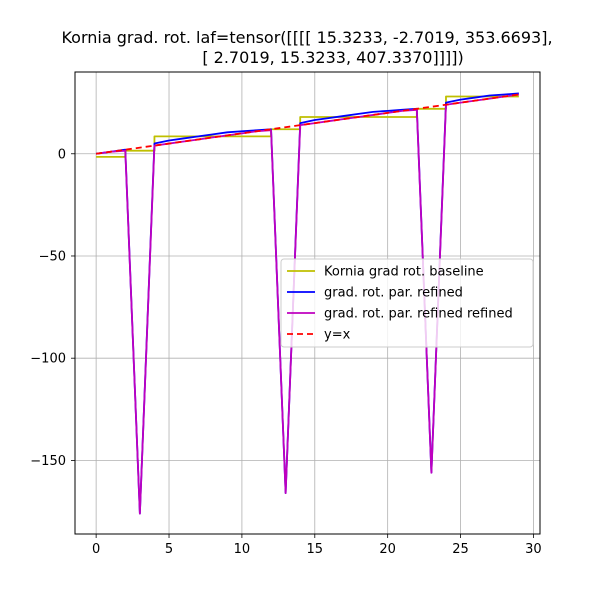  Describe the element at coordinates (404, 272) in the screenshot. I see `legend-label-1: Kornia grad rot. baseline` at that location.